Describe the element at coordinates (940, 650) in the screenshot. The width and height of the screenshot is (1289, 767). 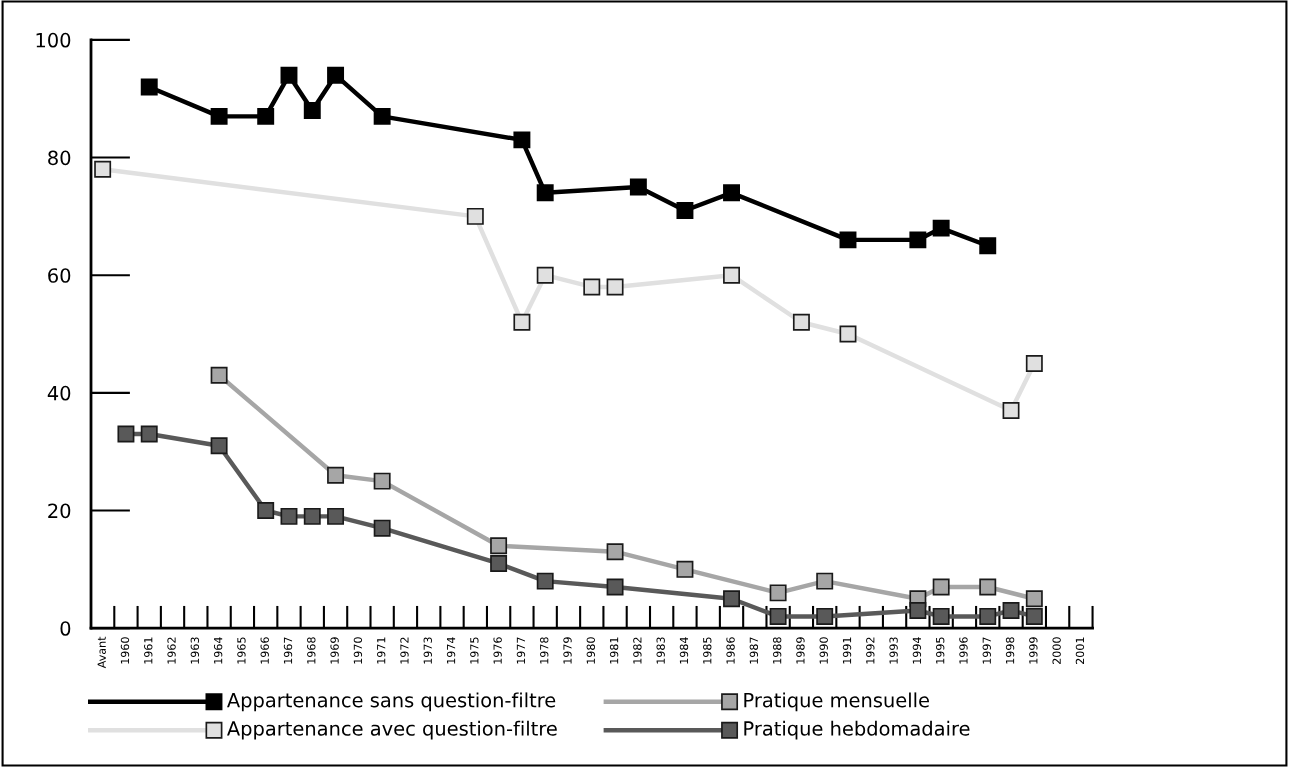
I see `x-tick-label: 1995` at that location.